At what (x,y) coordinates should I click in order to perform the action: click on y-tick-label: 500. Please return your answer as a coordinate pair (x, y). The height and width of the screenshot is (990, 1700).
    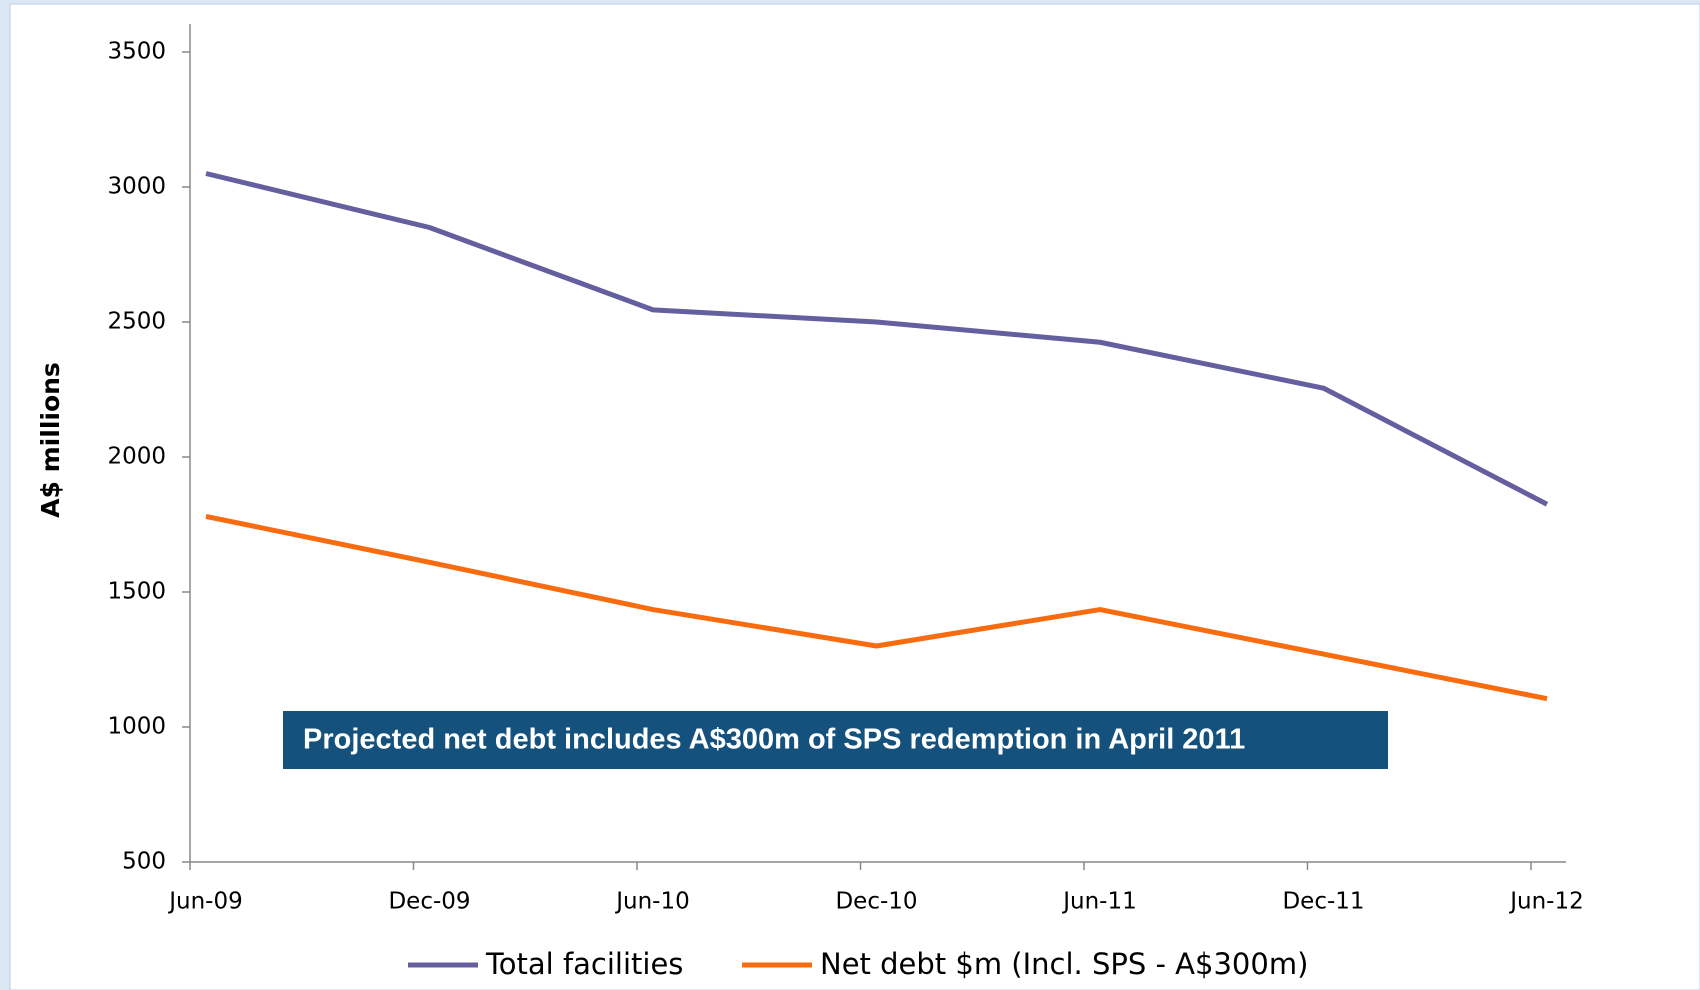
    Looking at the image, I should click on (144, 862).